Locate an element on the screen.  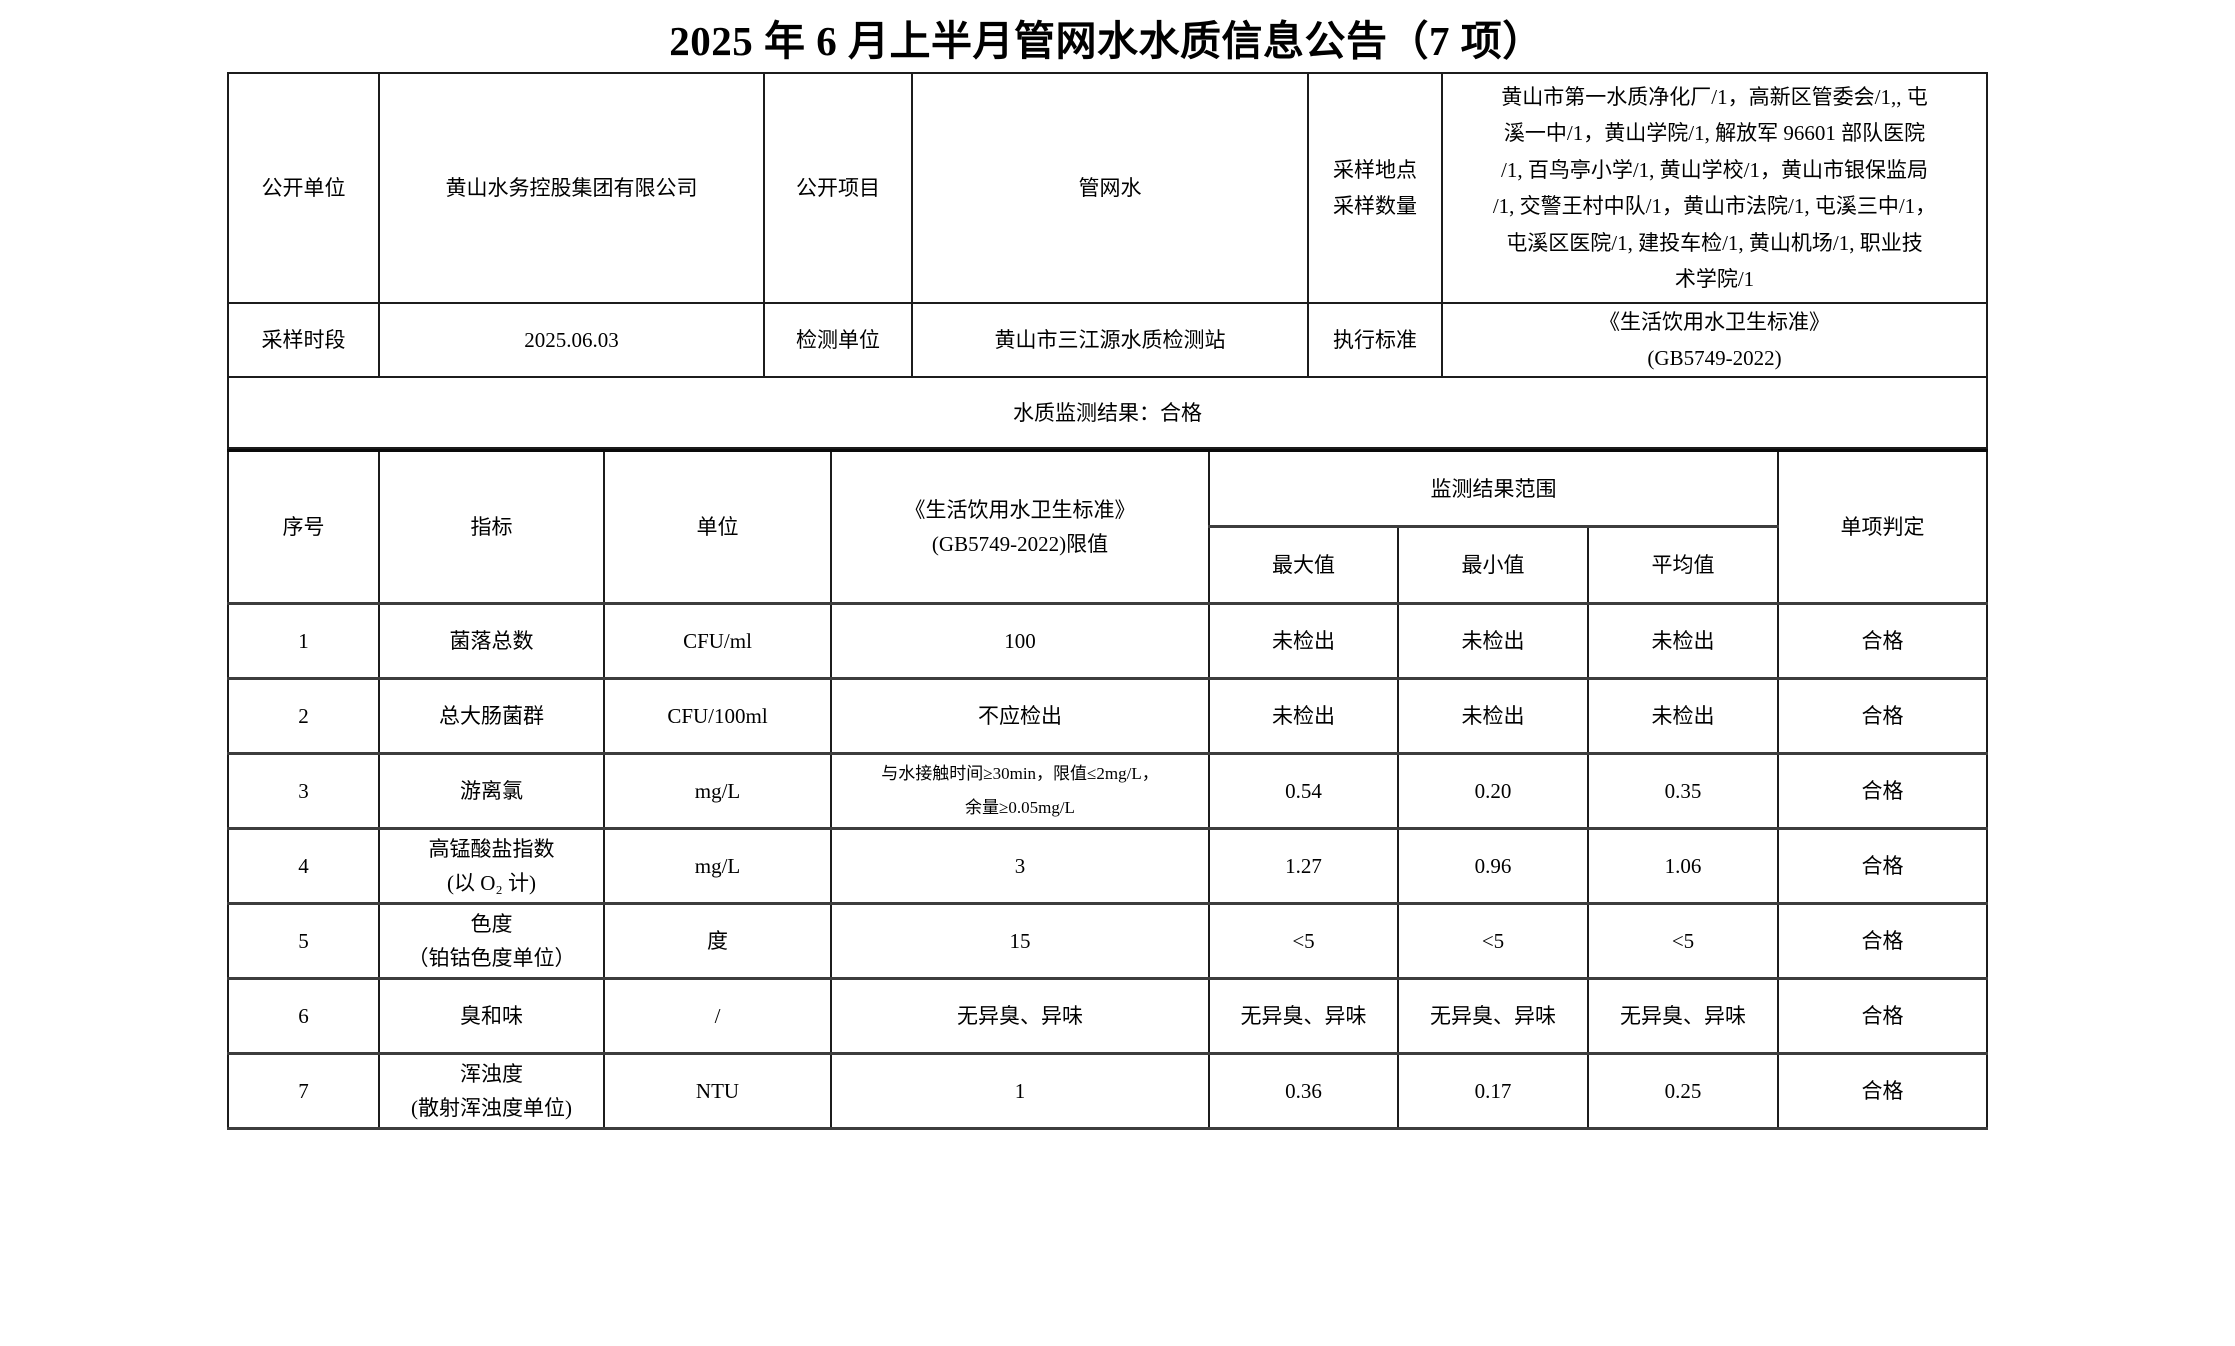
table-row: 6 臭和味 / 无异臭、异味 无异臭、异味 无异臭、异味 无异臭、异味 合格 is located at coordinates (1108, 1016).